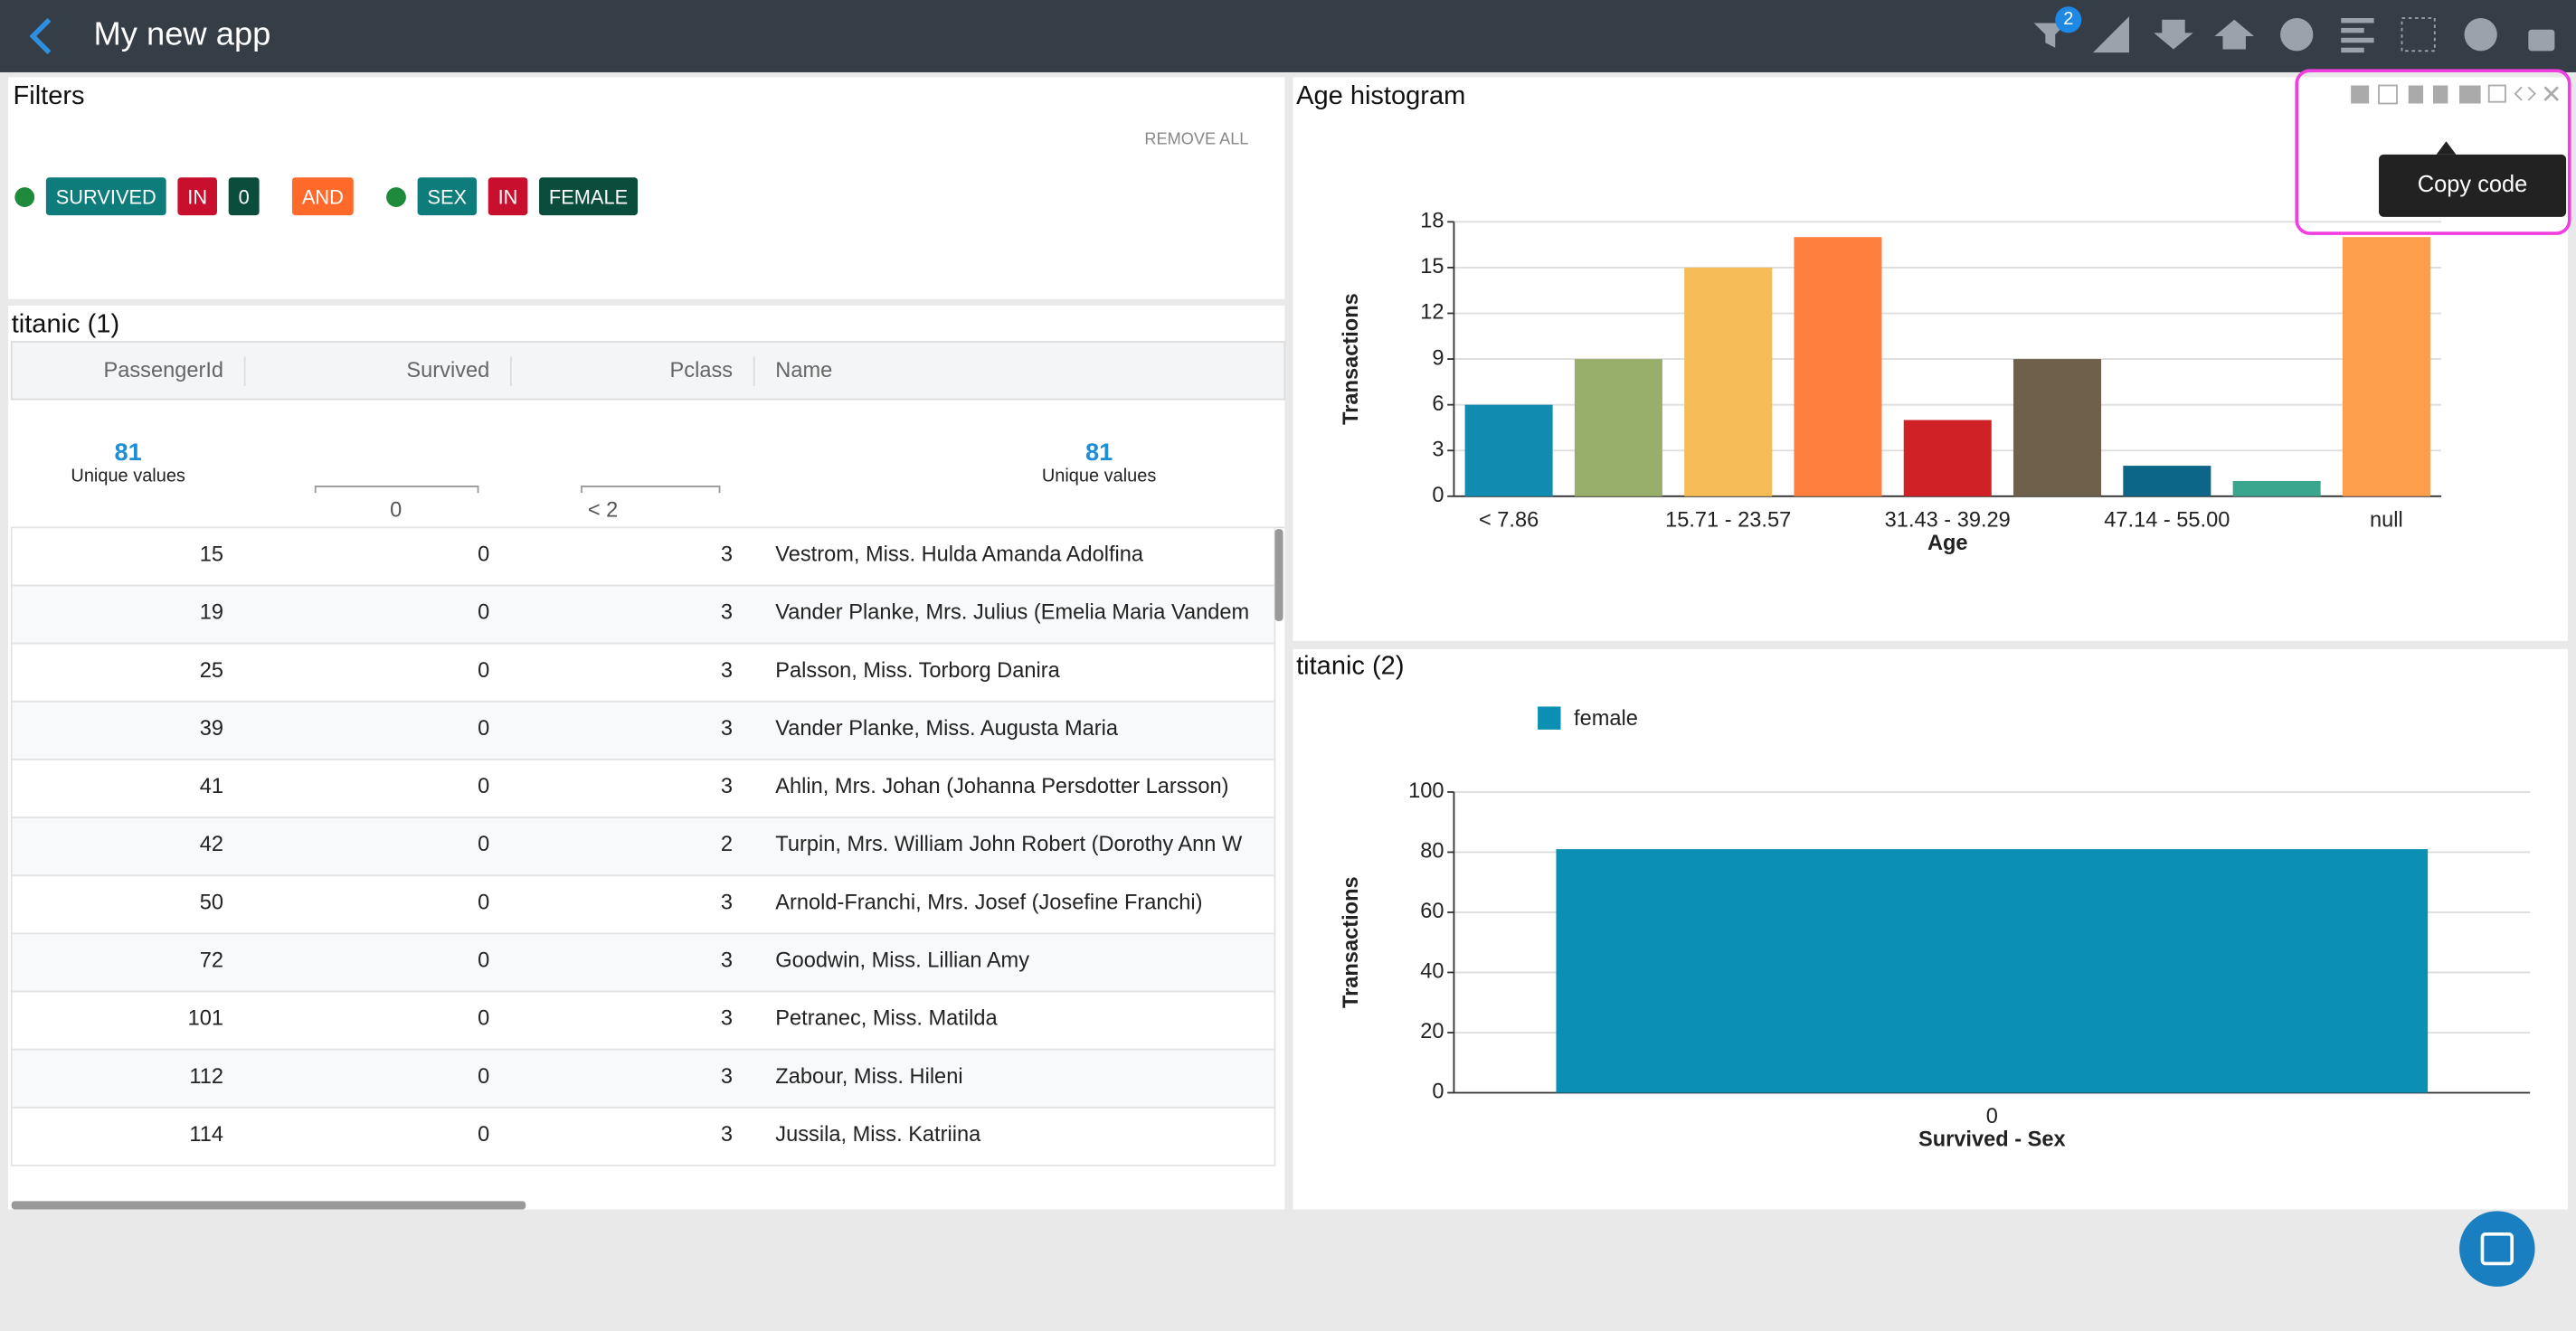 This screenshot has width=2576, height=1331. I want to click on filter-icon, so click(2050, 35).